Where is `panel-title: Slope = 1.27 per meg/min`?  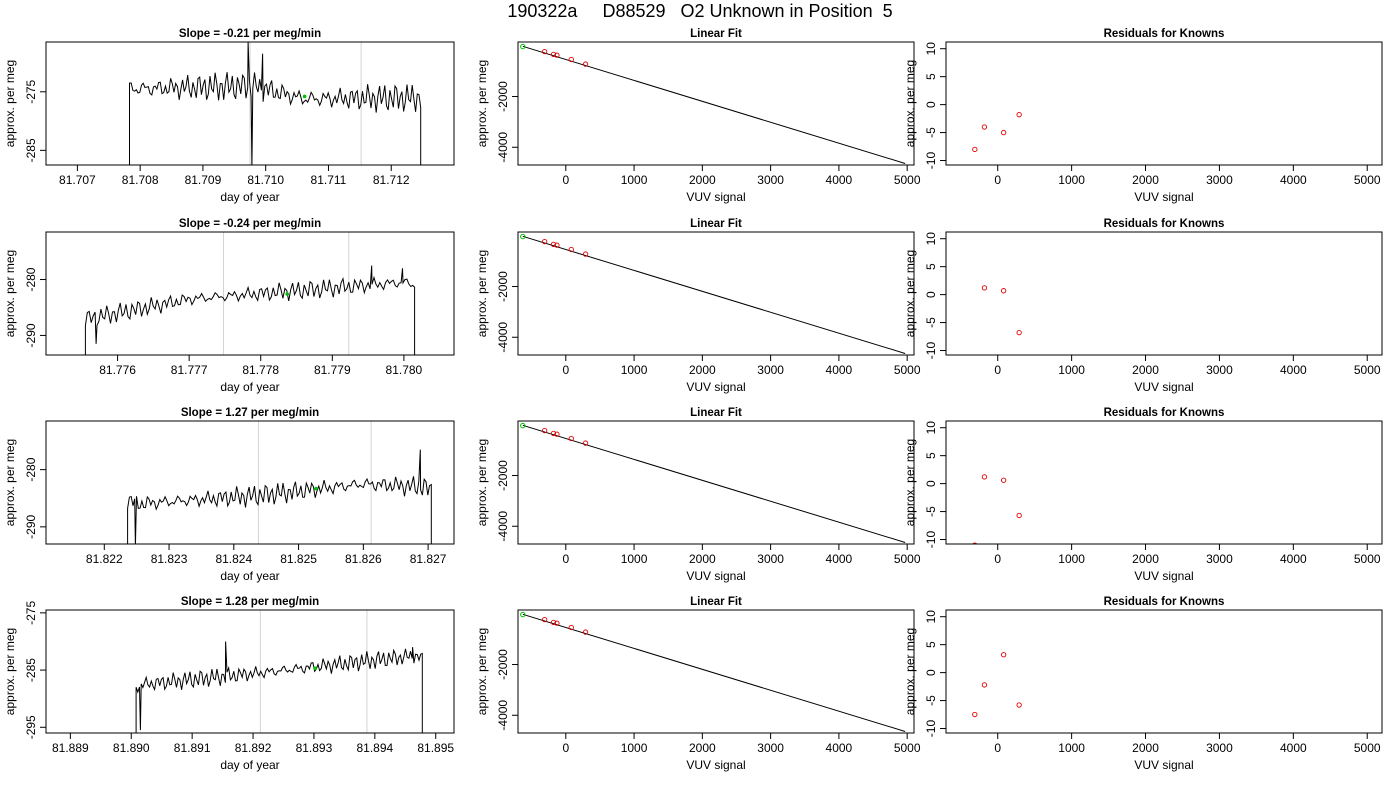 panel-title: Slope = 1.27 per meg/min is located at coordinates (250, 413).